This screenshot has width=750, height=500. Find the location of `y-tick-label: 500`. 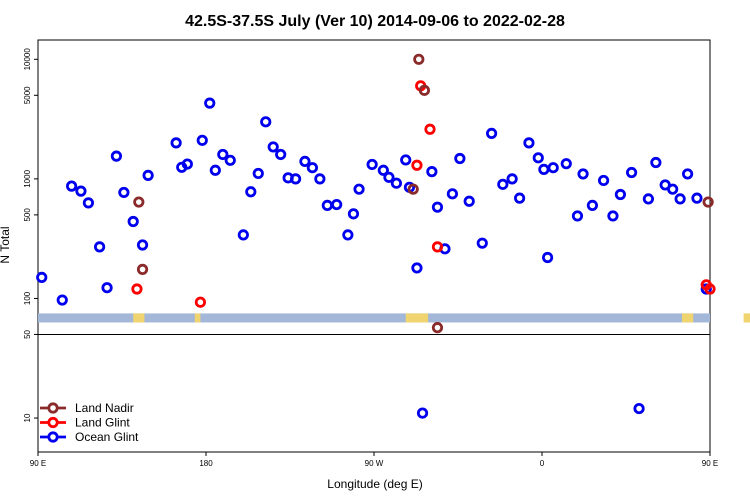

y-tick-label: 500 is located at coordinates (27, 215).